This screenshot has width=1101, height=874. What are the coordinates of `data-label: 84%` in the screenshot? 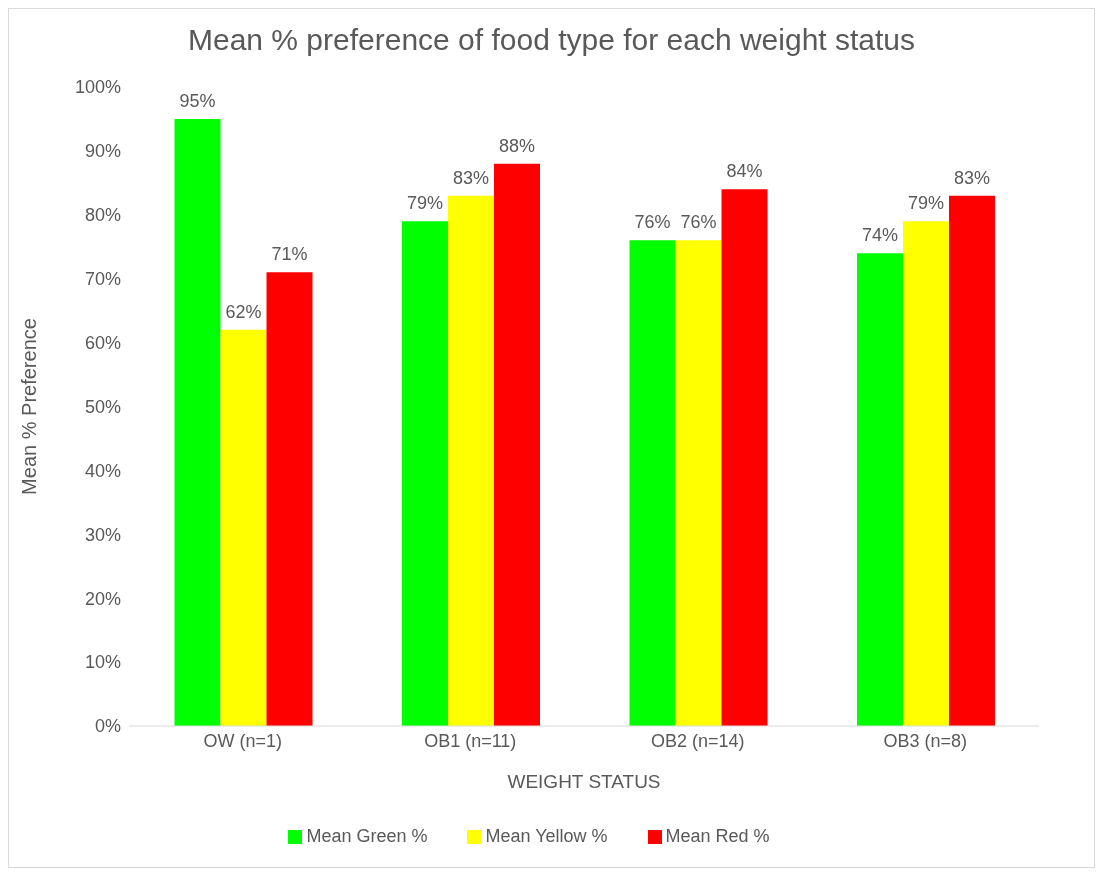 It's located at (744, 171).